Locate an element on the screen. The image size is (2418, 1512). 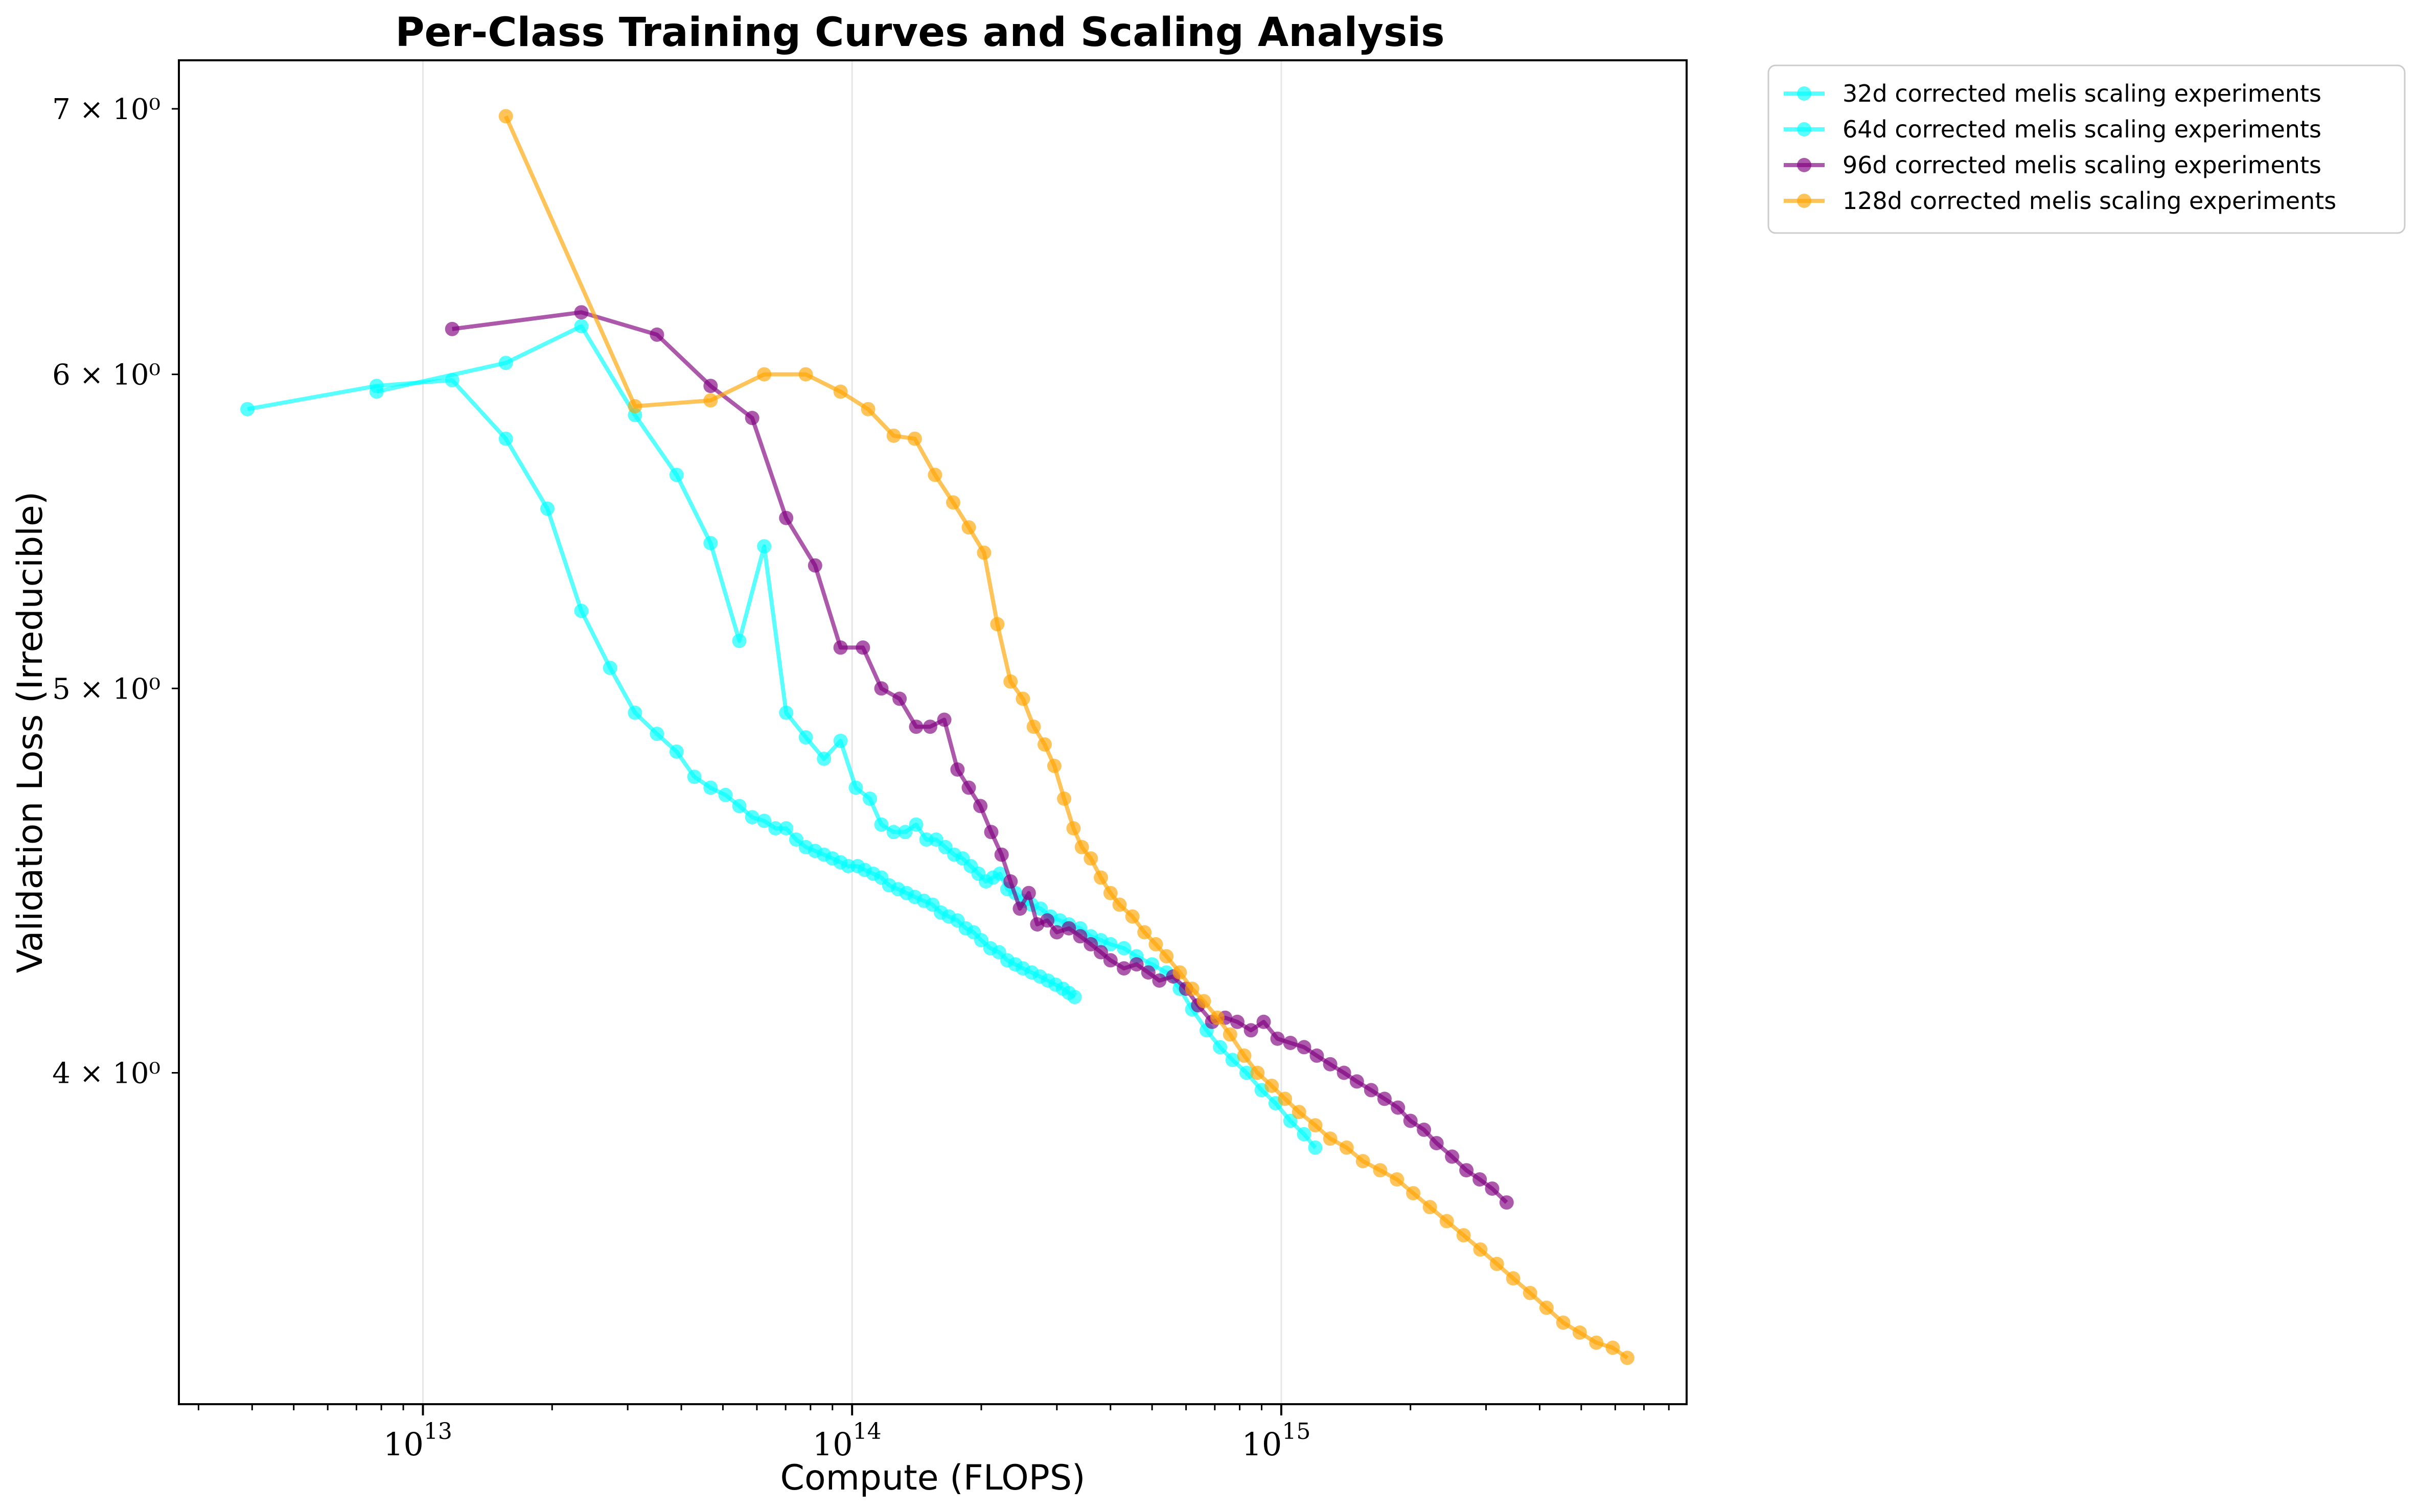
y-tick-label: 7 × 10⁰ is located at coordinates (106, 110).